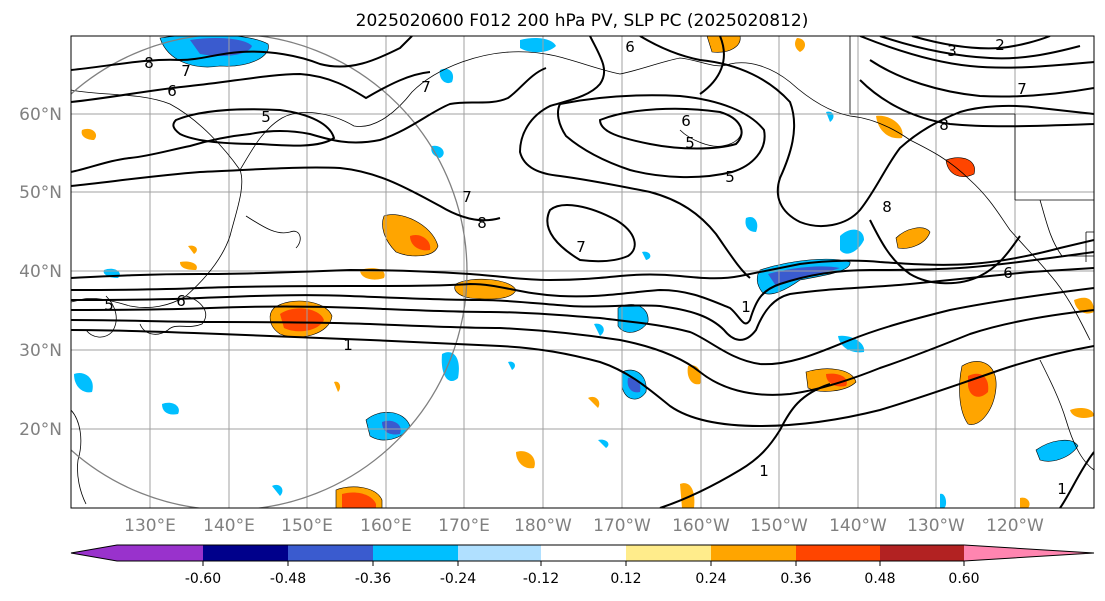  What do you see at coordinates (40, 351) in the screenshot?
I see `lat-label: 30°N` at bounding box center [40, 351].